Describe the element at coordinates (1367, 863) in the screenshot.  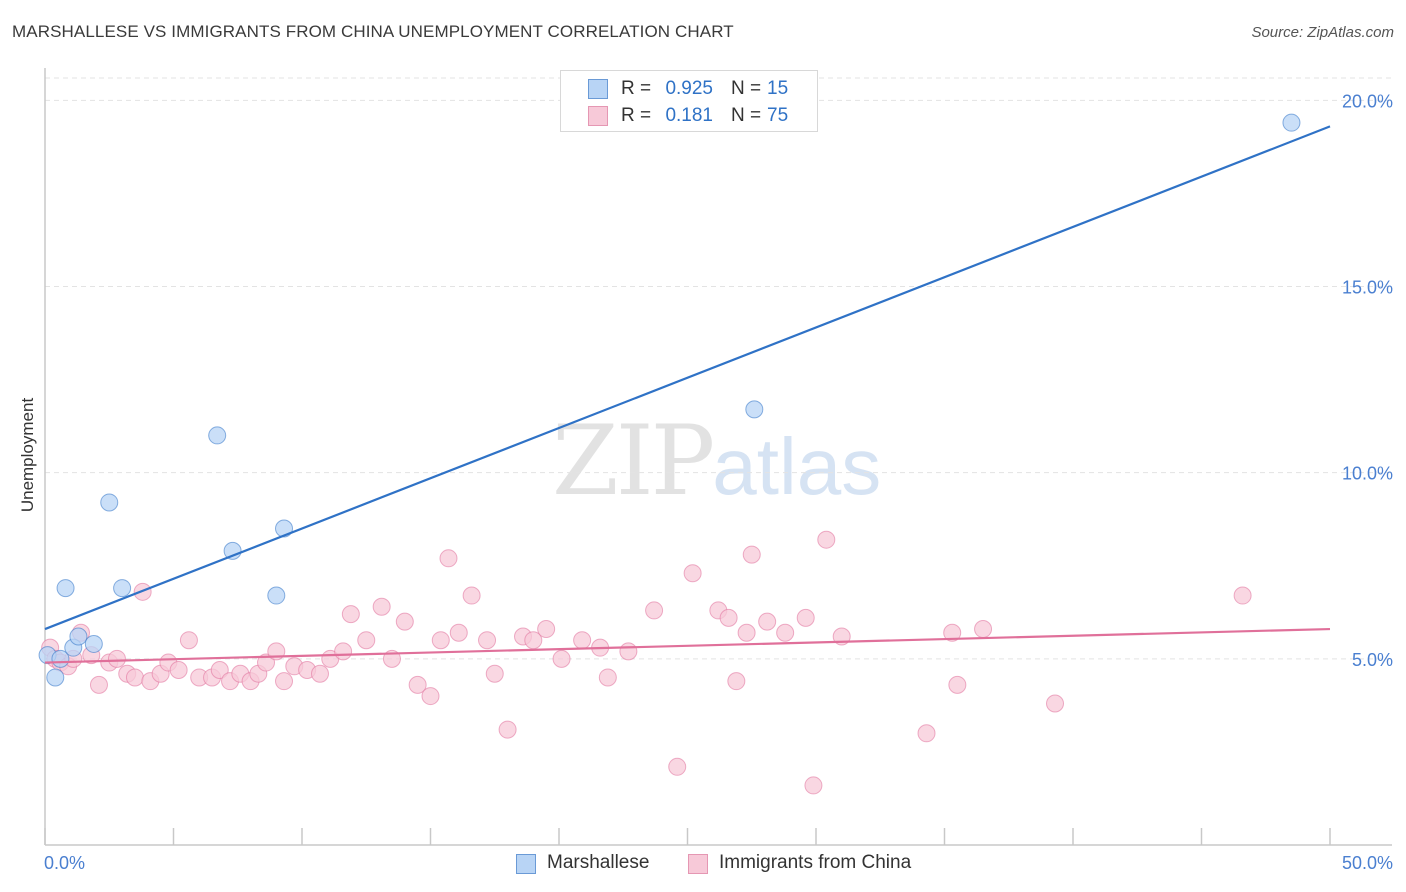
I see `x-tick-label: 50.0%` at that location.